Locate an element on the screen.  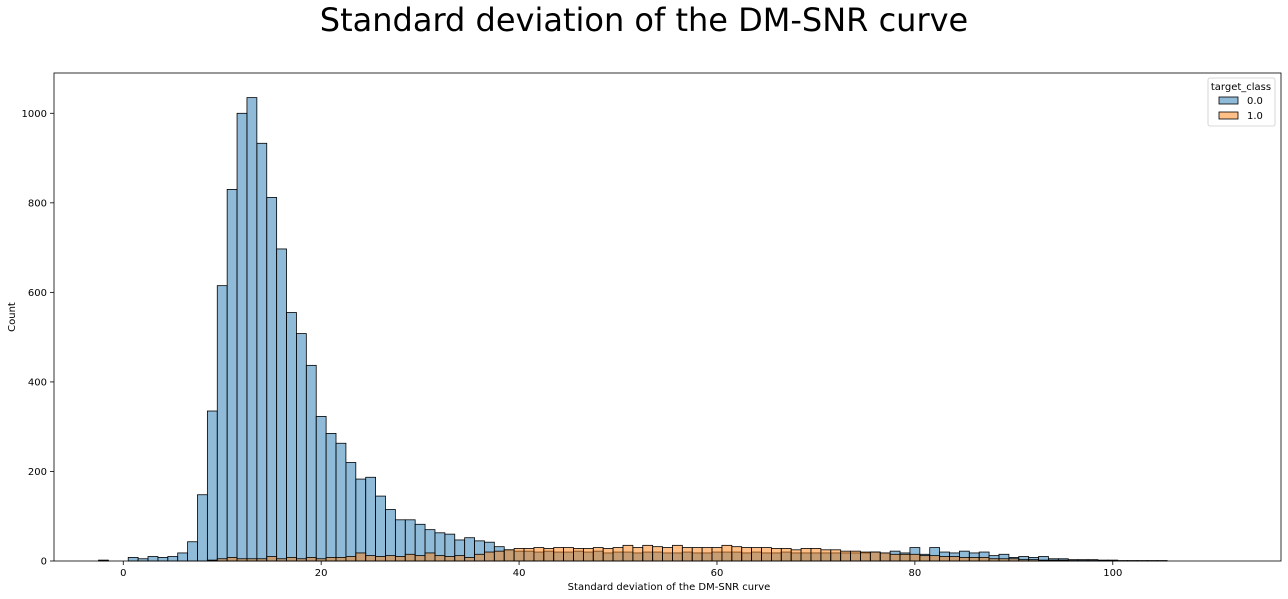
x-tick-label: 100 is located at coordinates (1112, 573).